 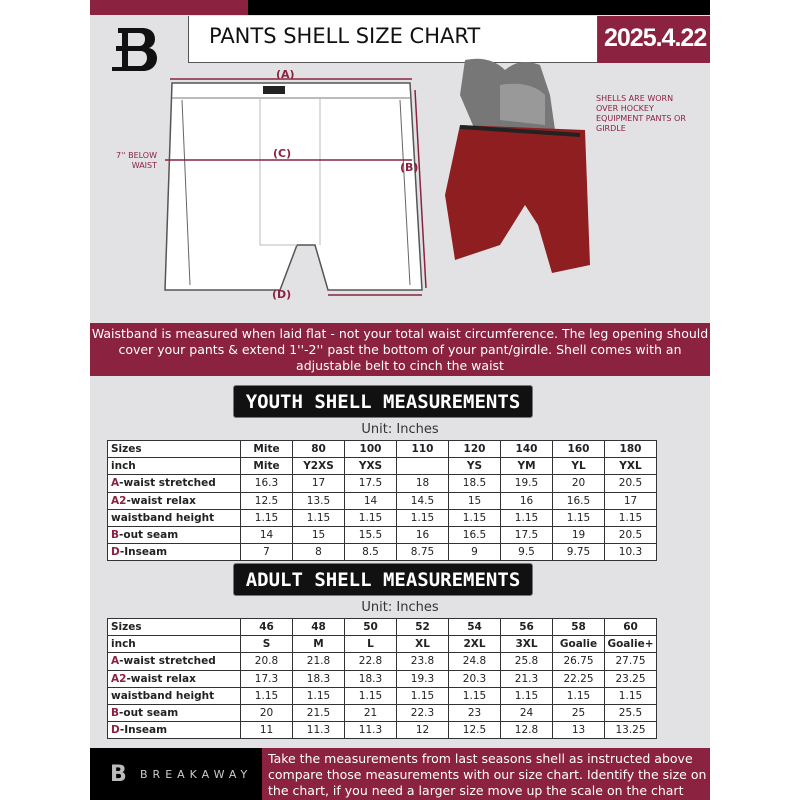 I want to click on table-cell: 10.3, so click(x=630, y=552).